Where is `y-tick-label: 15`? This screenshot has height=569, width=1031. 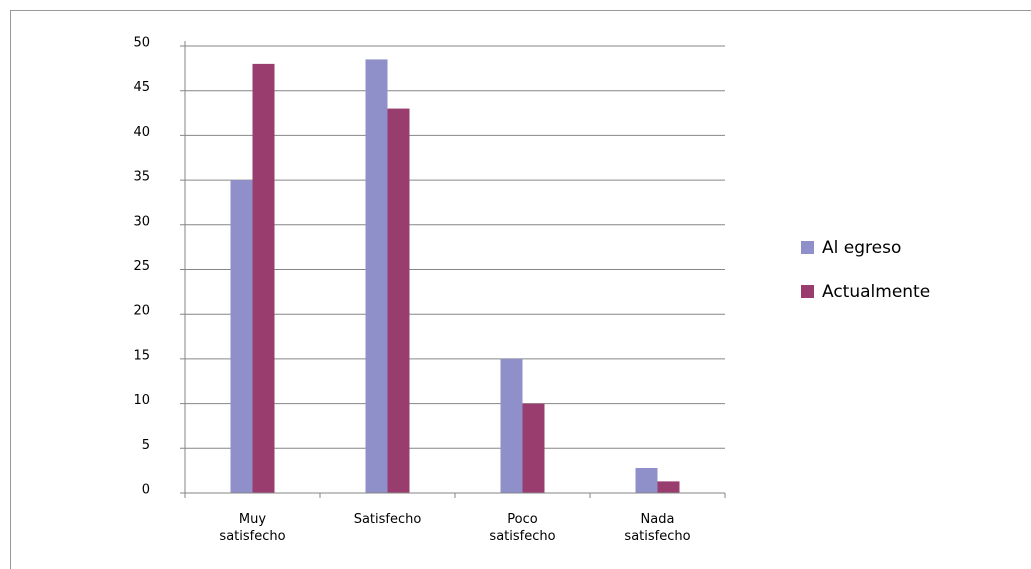
y-tick-label: 15 is located at coordinates (141, 355).